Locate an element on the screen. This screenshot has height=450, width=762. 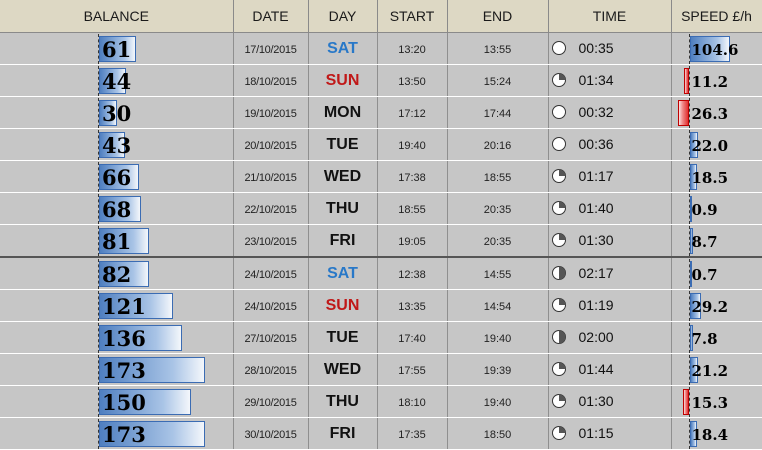
start-cell: 17:38 is located at coordinates (412, 176).